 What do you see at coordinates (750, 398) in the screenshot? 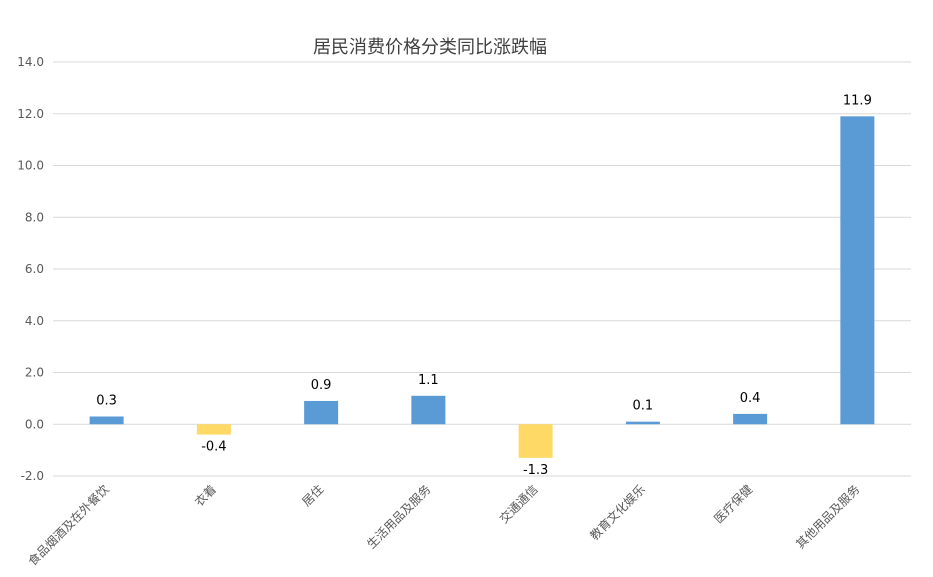
I see `data-label: 0.4` at bounding box center [750, 398].